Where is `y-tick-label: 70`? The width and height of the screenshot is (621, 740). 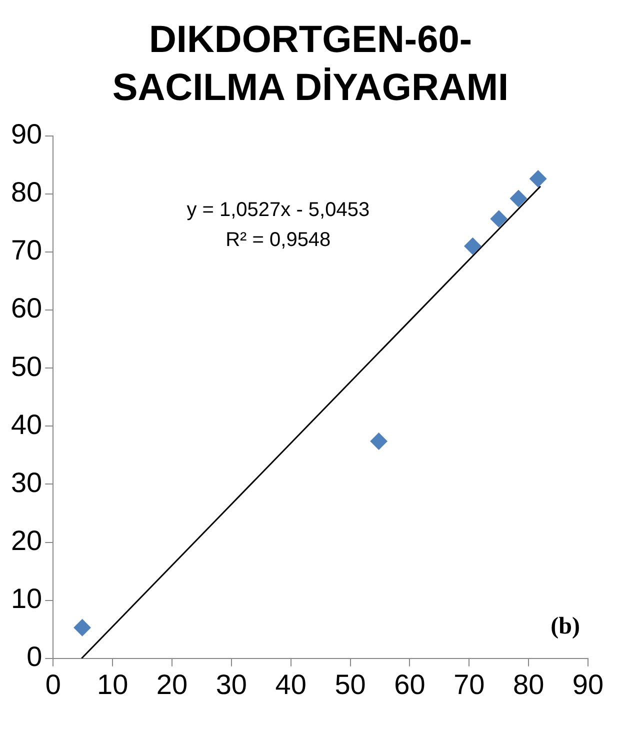 y-tick-label: 70 is located at coordinates (26, 250).